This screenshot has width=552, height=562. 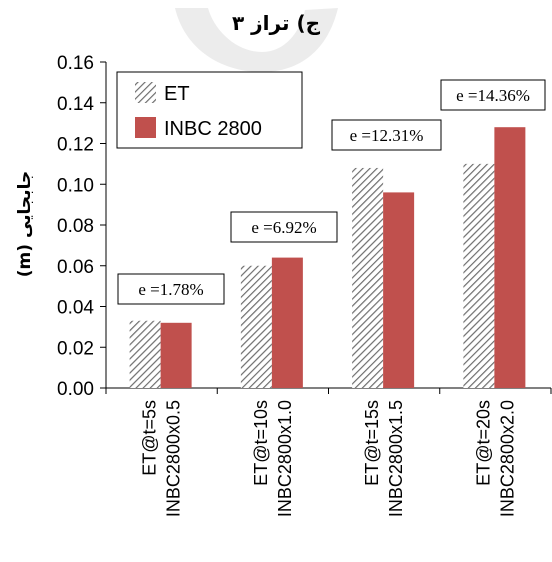 What do you see at coordinates (75, 63) in the screenshot?
I see `y-tick-label: 0.16` at bounding box center [75, 63].